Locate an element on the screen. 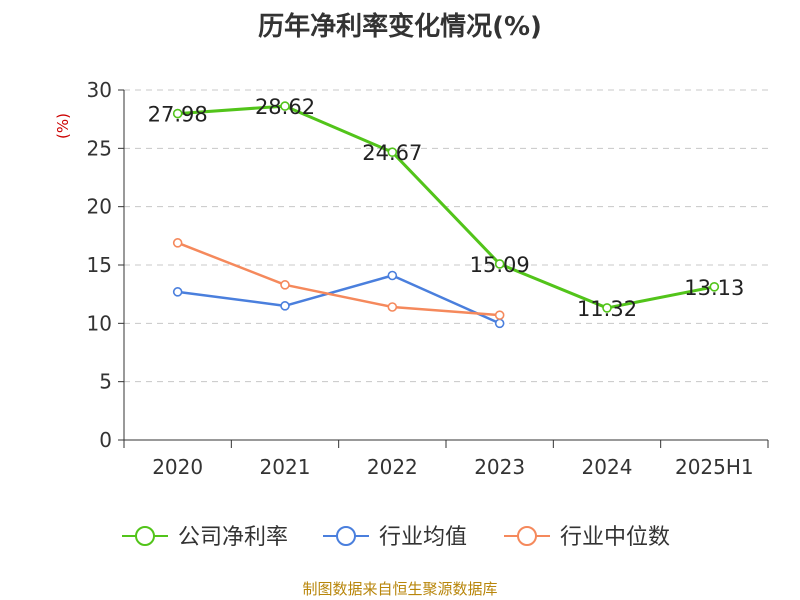 The width and height of the screenshot is (800, 600). data-label: 27.98 is located at coordinates (178, 115).